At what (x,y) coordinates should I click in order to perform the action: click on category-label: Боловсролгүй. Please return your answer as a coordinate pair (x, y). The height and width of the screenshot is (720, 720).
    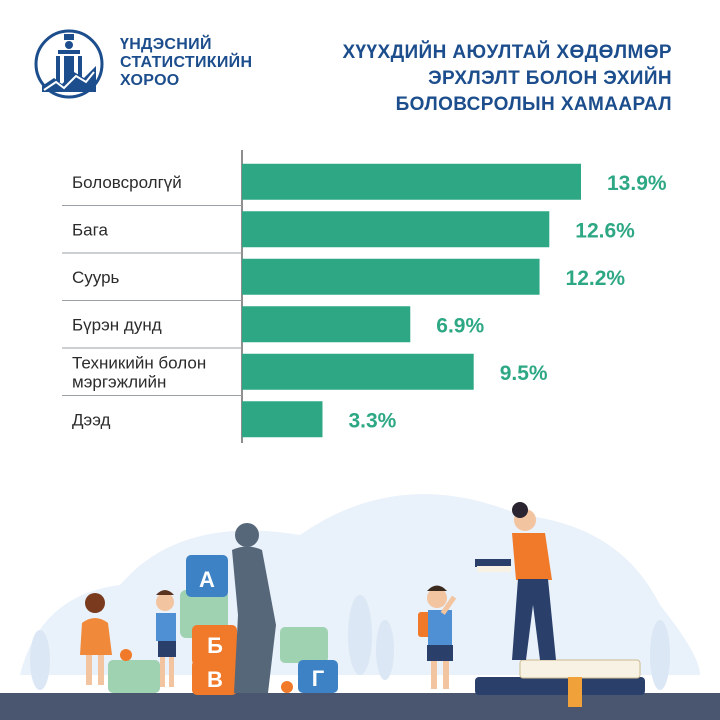
    Looking at the image, I should click on (127, 182).